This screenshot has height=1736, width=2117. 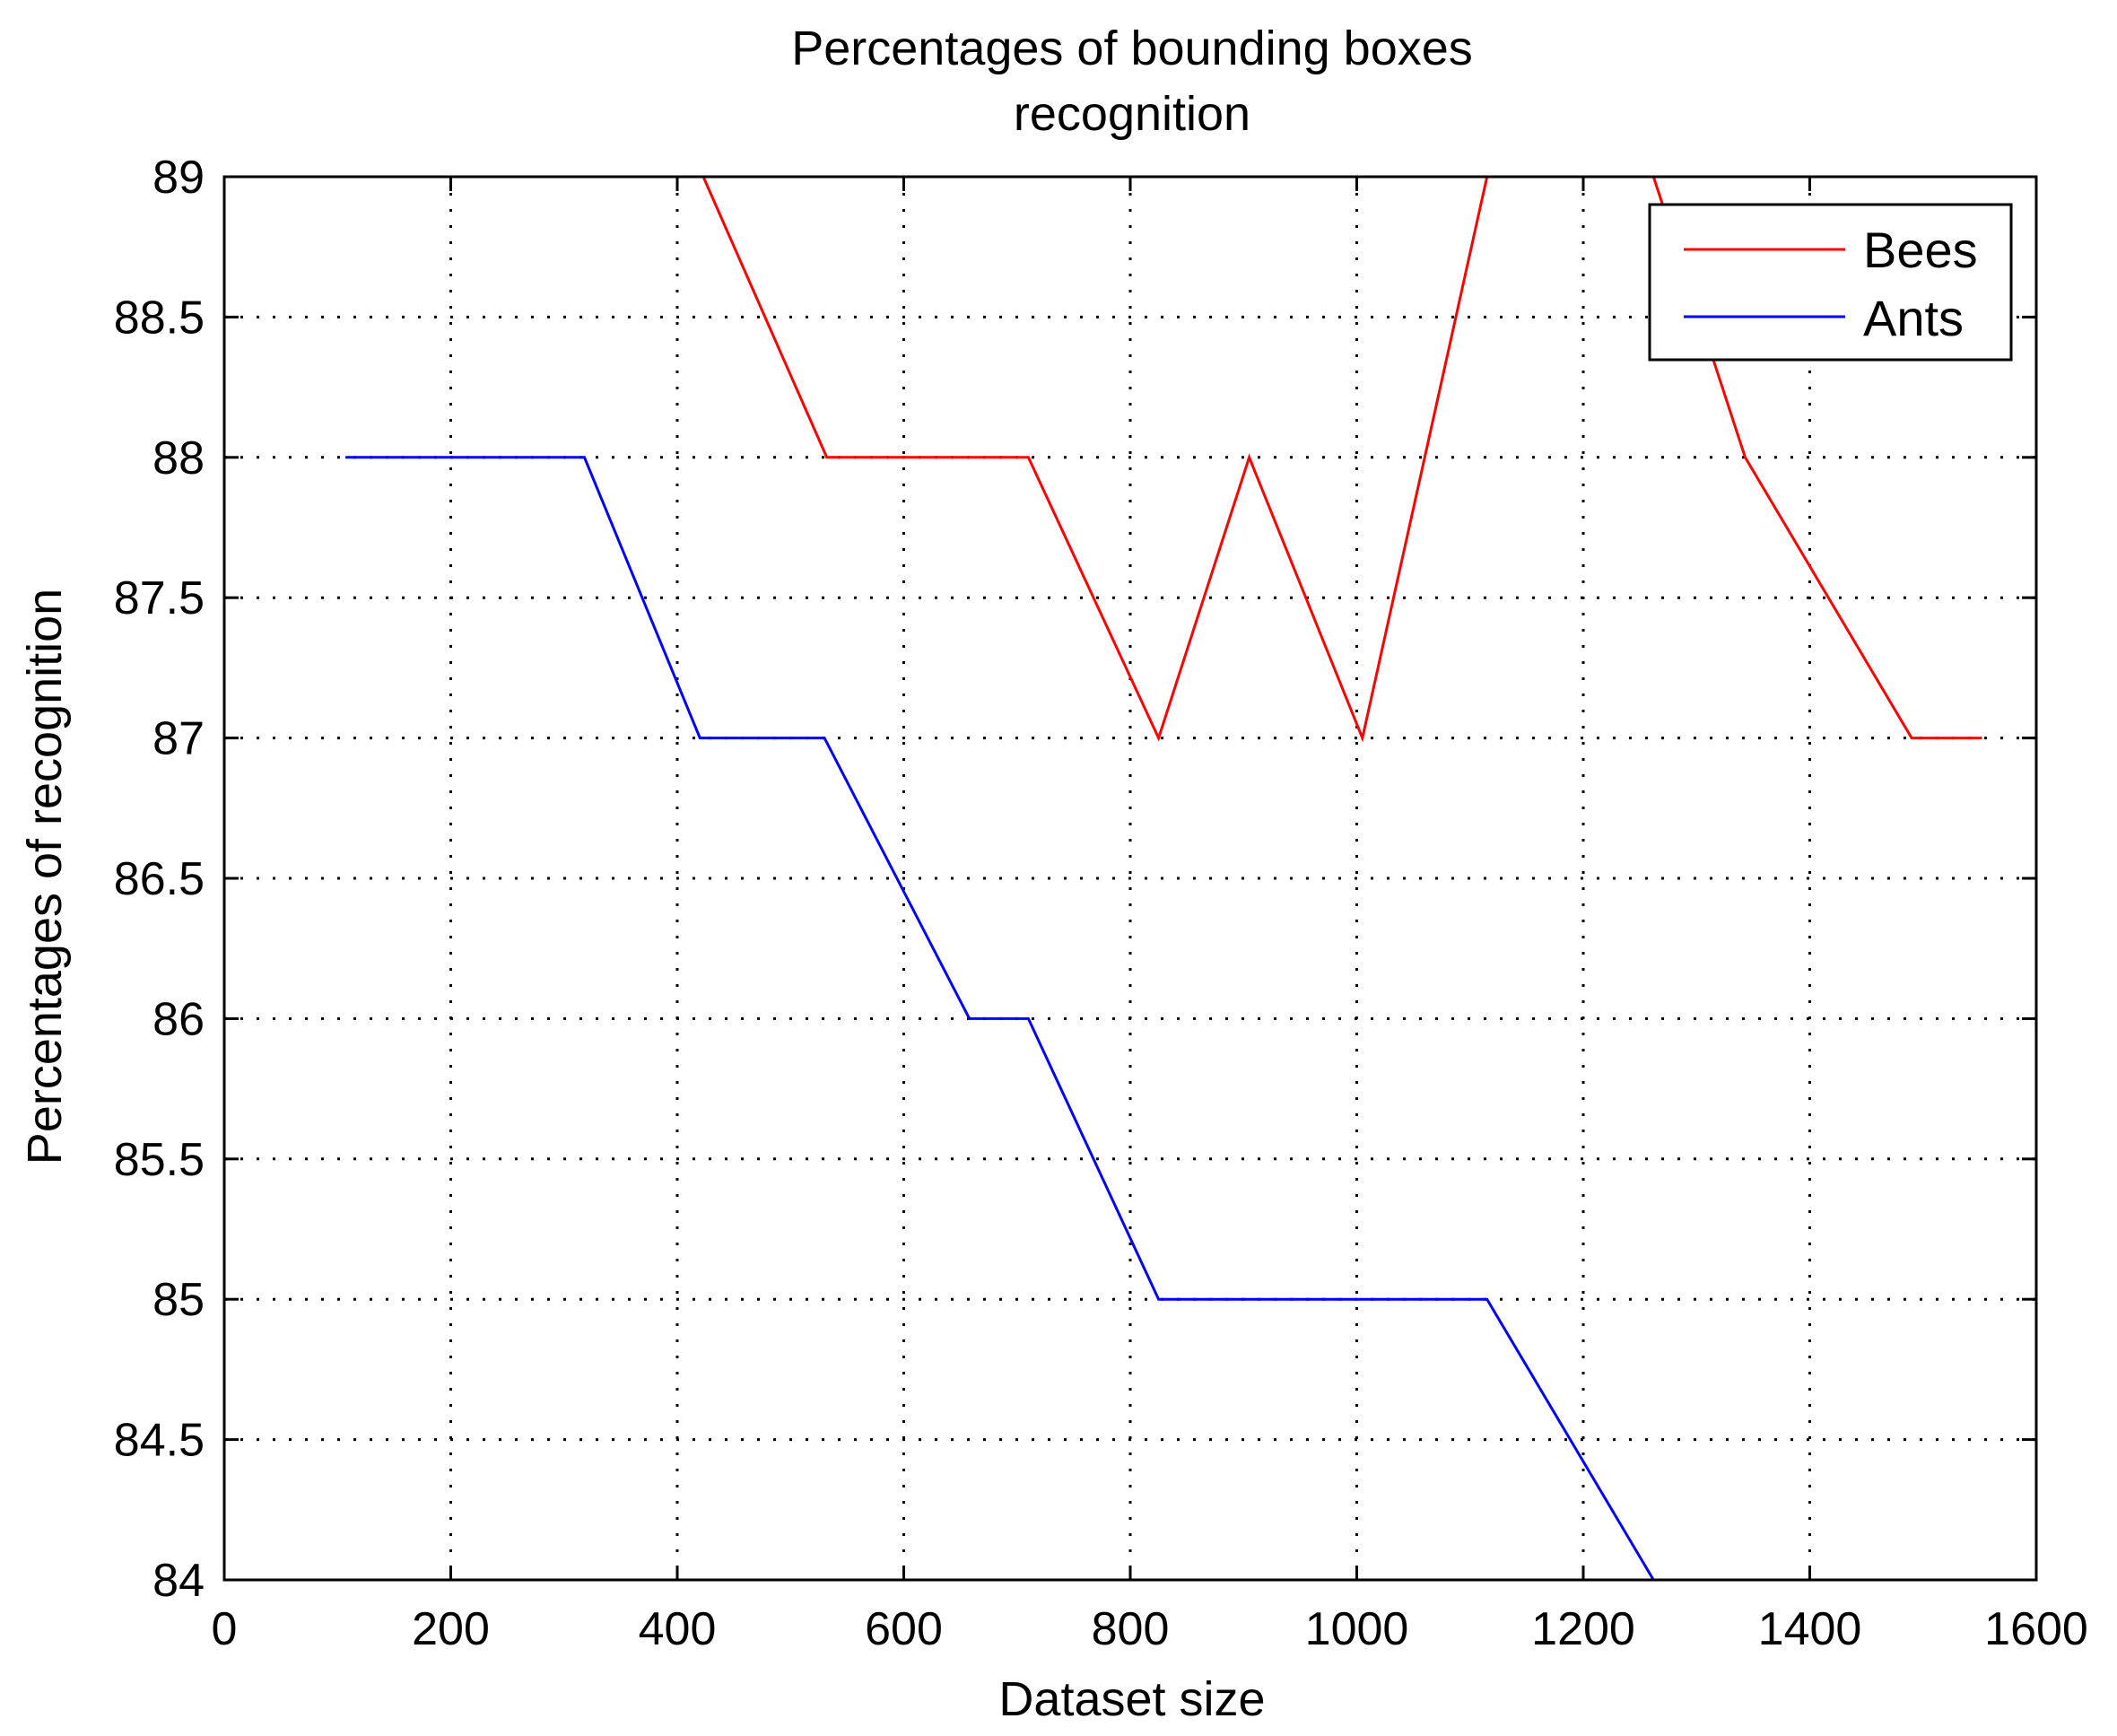 I want to click on y-axis-title: Percentages of recognition, so click(x=45, y=877).